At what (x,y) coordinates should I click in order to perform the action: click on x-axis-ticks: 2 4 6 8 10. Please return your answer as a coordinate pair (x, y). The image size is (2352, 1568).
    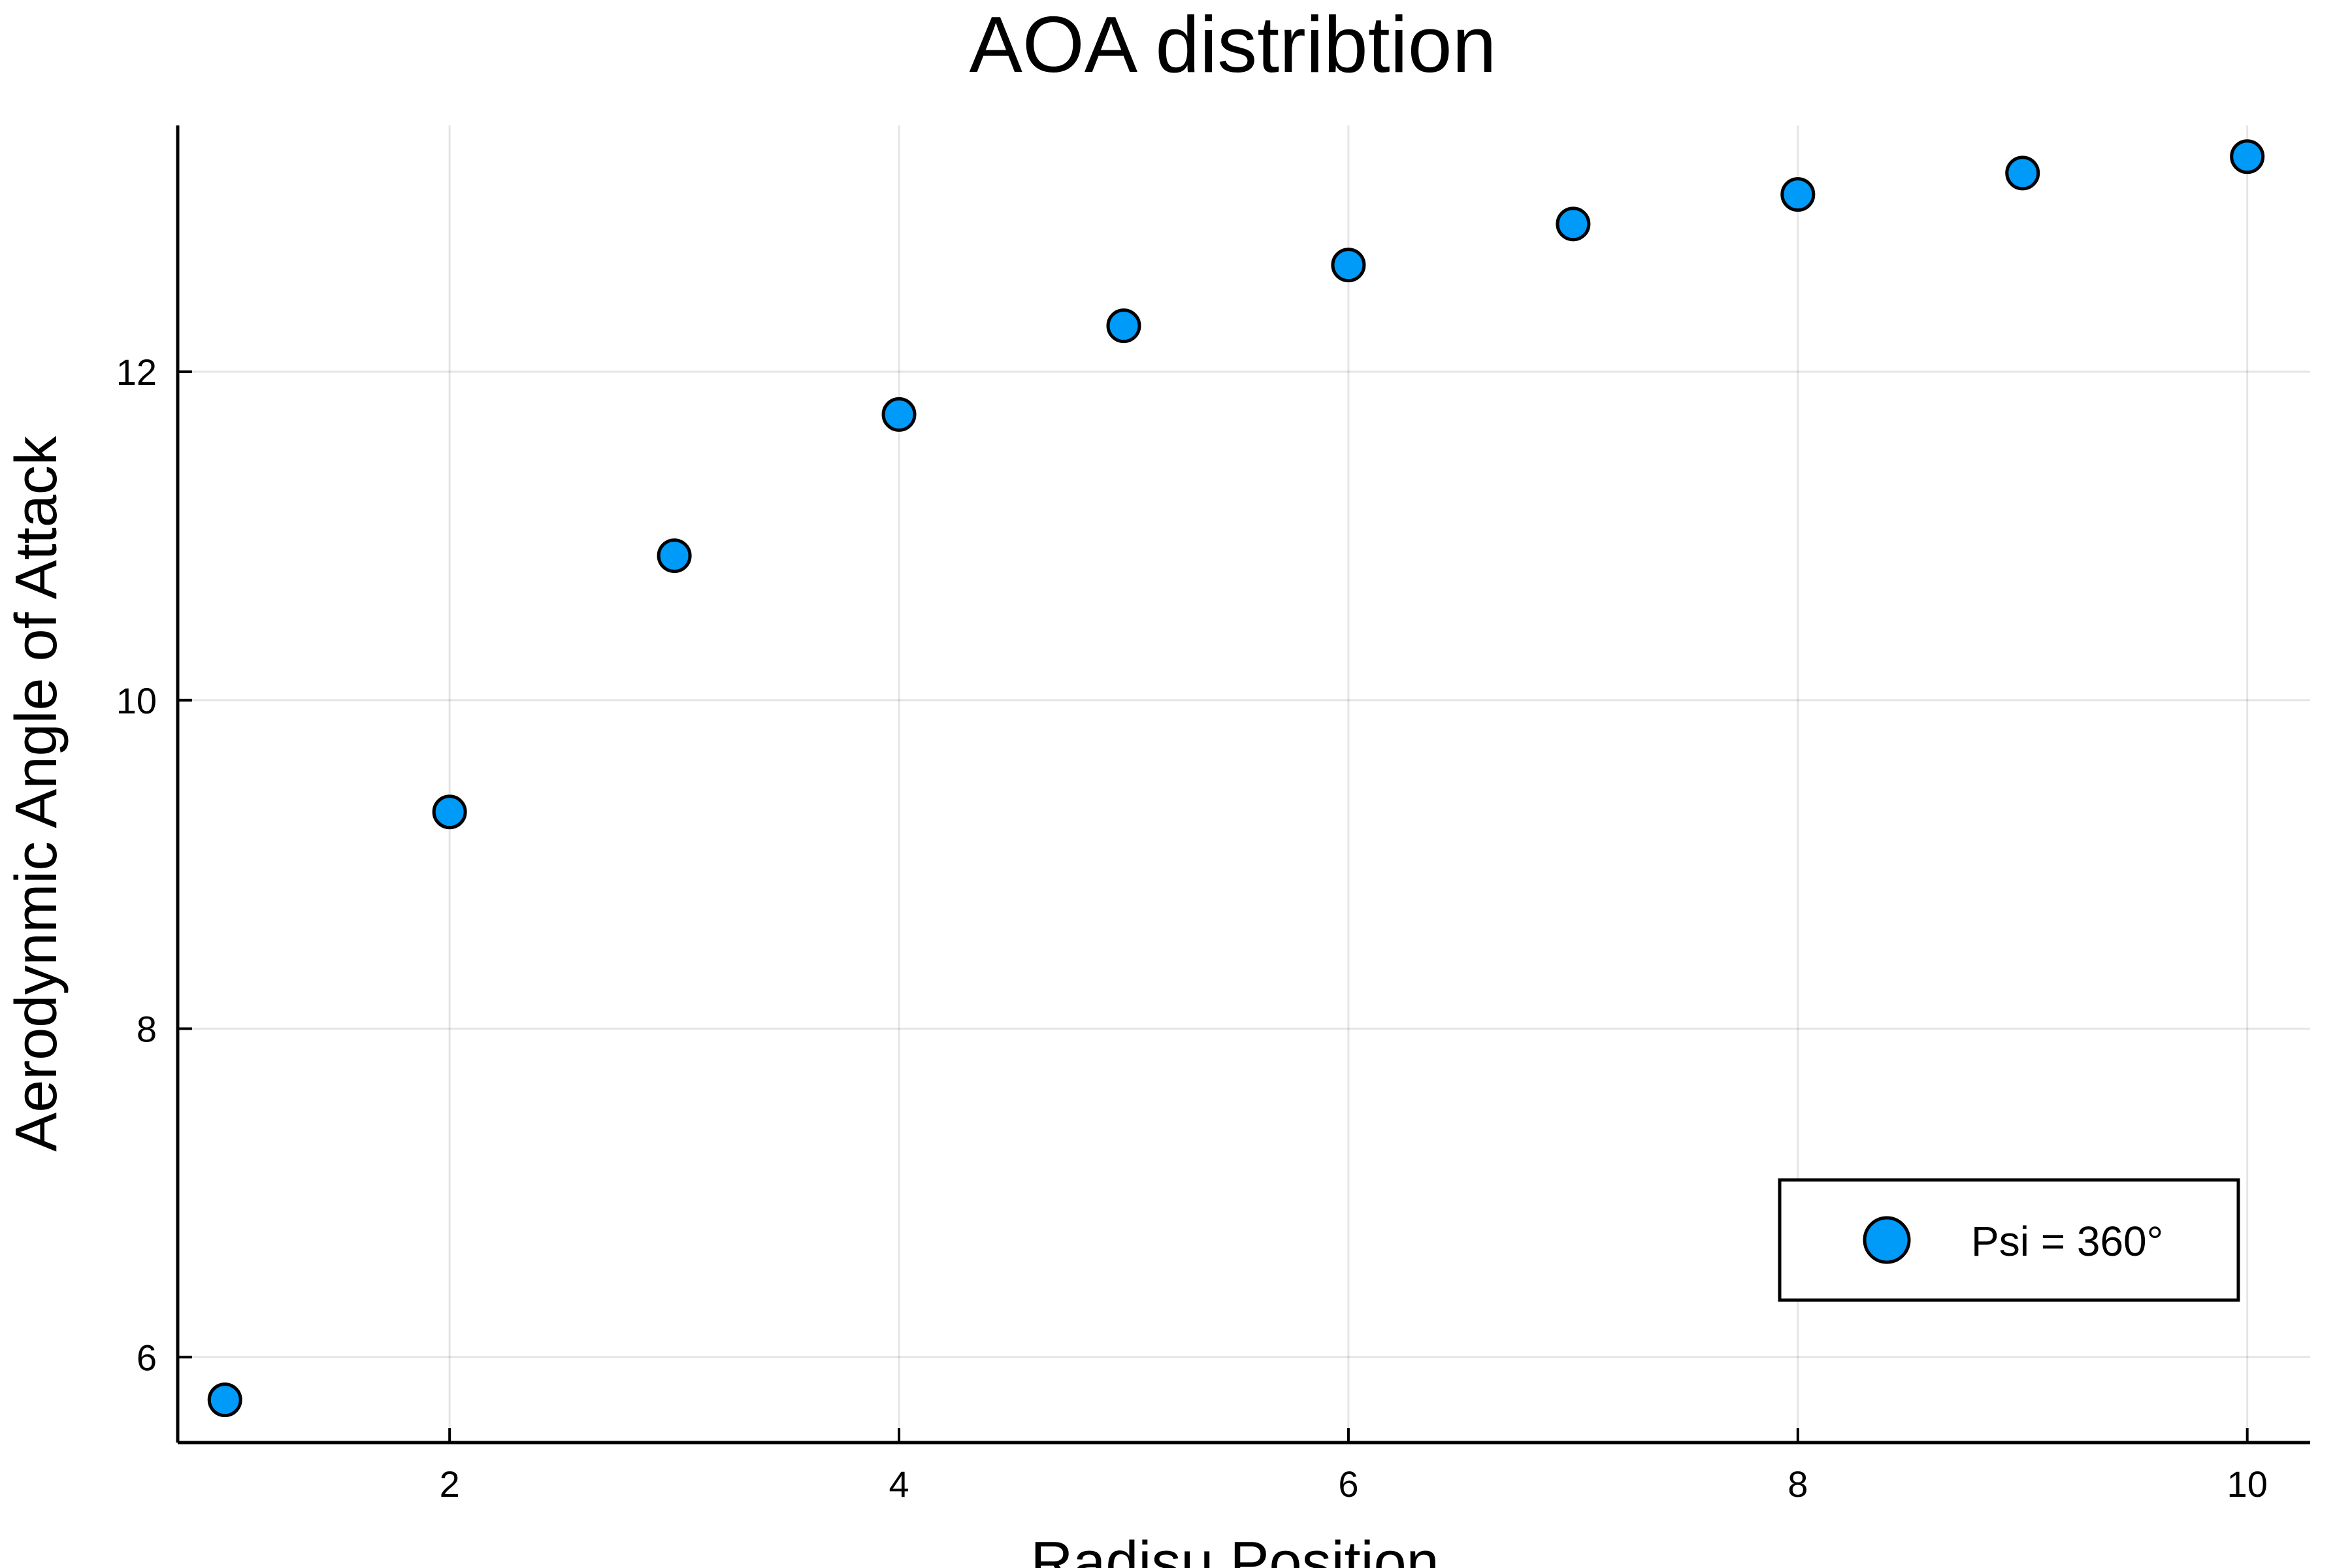
    Looking at the image, I should click on (1354, 1466).